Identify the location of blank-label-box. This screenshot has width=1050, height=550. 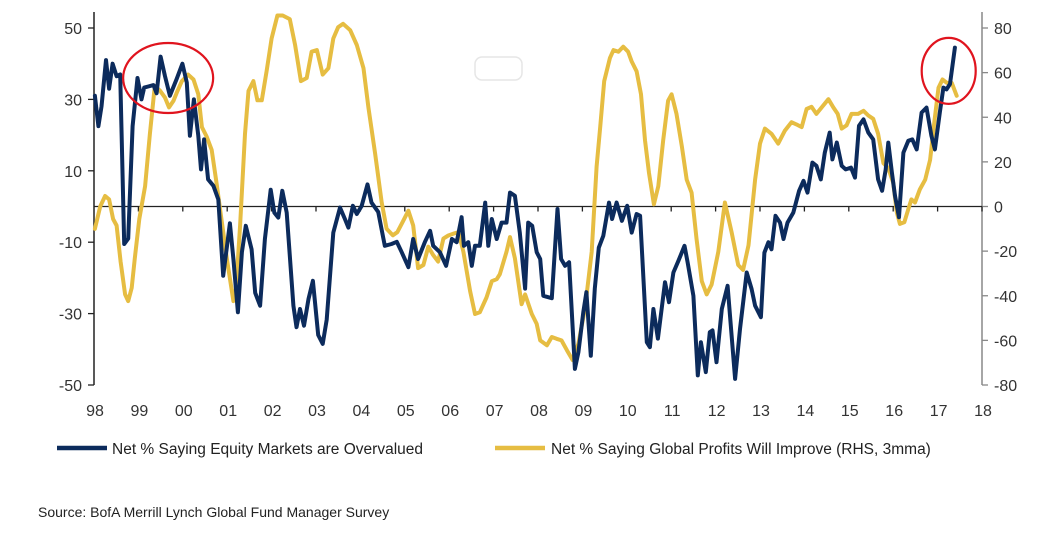
(498, 68).